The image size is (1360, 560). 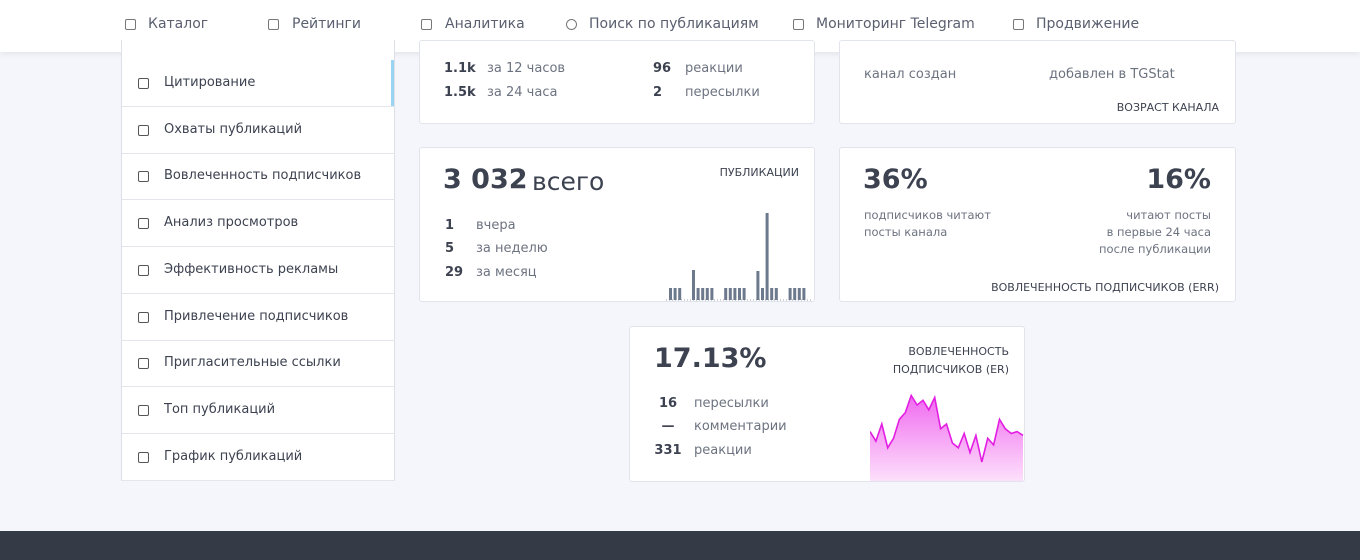 What do you see at coordinates (946, 438) in the screenshot?
I see `sparkline-area` at bounding box center [946, 438].